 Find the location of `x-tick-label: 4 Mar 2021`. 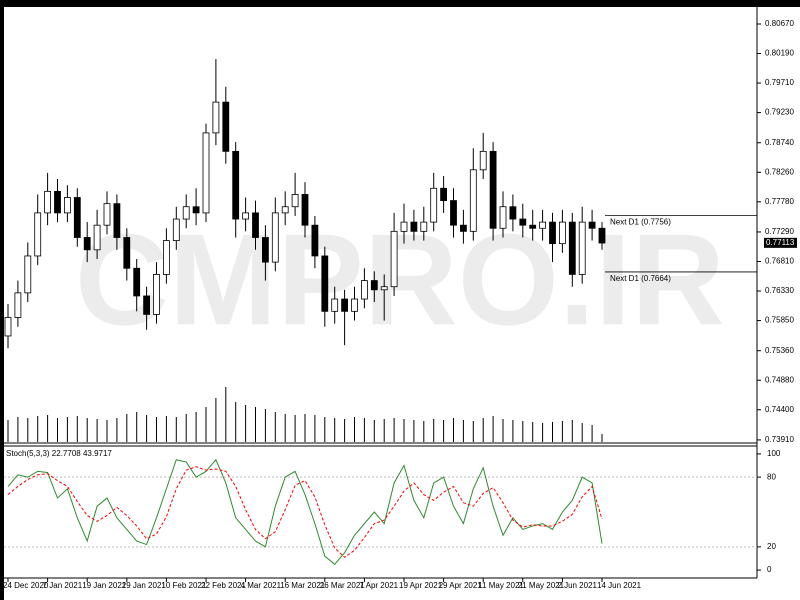

x-tick-label: 4 Mar 2021 is located at coordinates (261, 585).